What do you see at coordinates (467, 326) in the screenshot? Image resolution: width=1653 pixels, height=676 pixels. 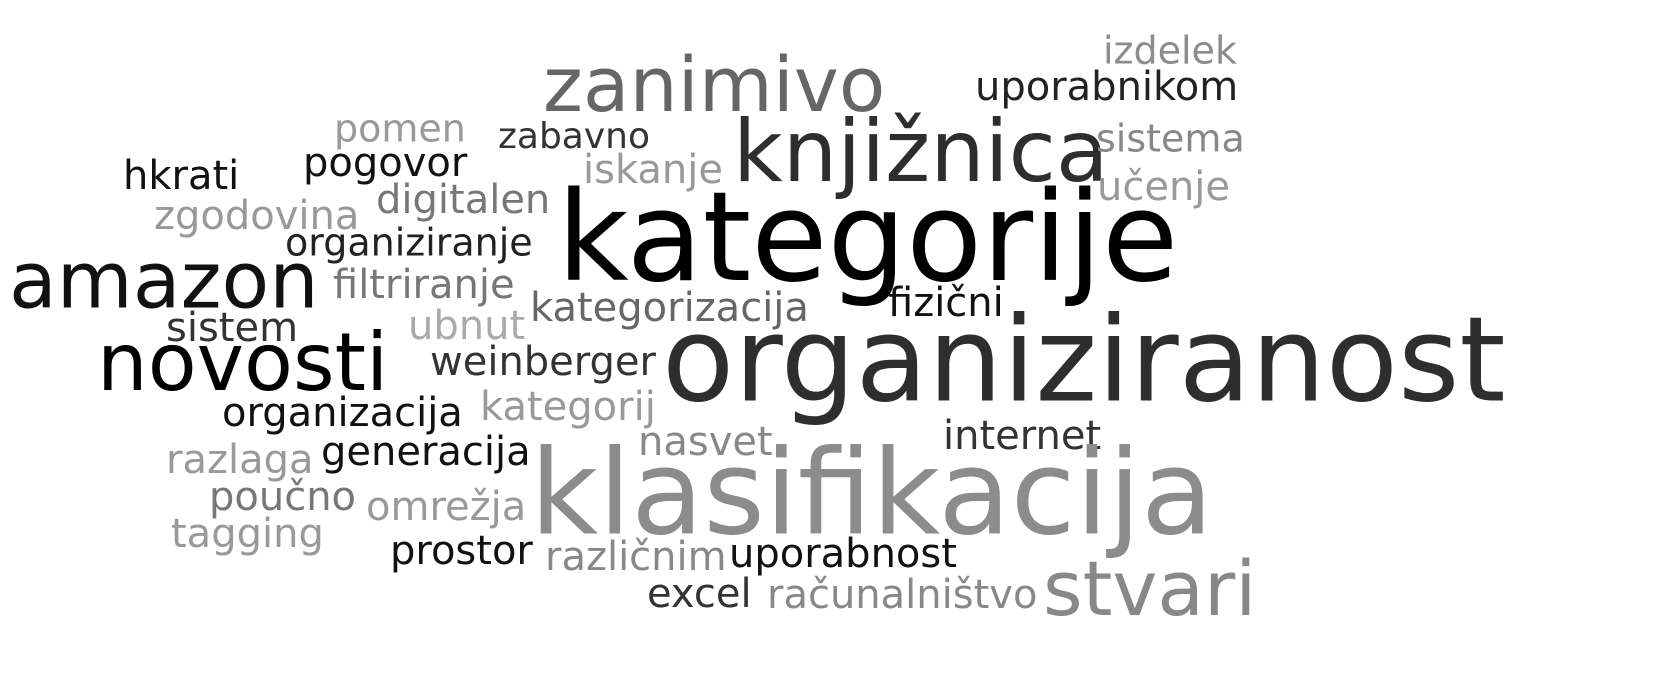 I see `word-ubnut: ubnut` at bounding box center [467, 326].